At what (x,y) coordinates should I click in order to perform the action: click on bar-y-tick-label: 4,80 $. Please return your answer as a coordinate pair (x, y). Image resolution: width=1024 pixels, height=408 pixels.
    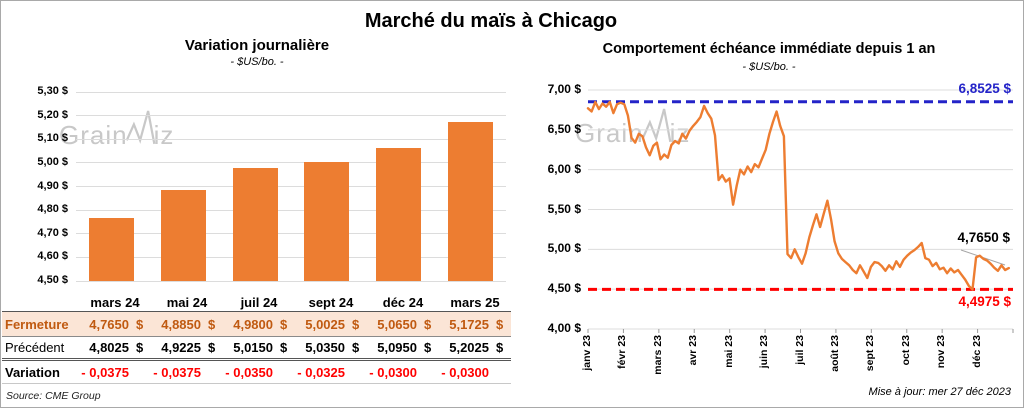
    Looking at the image, I should click on (52, 209).